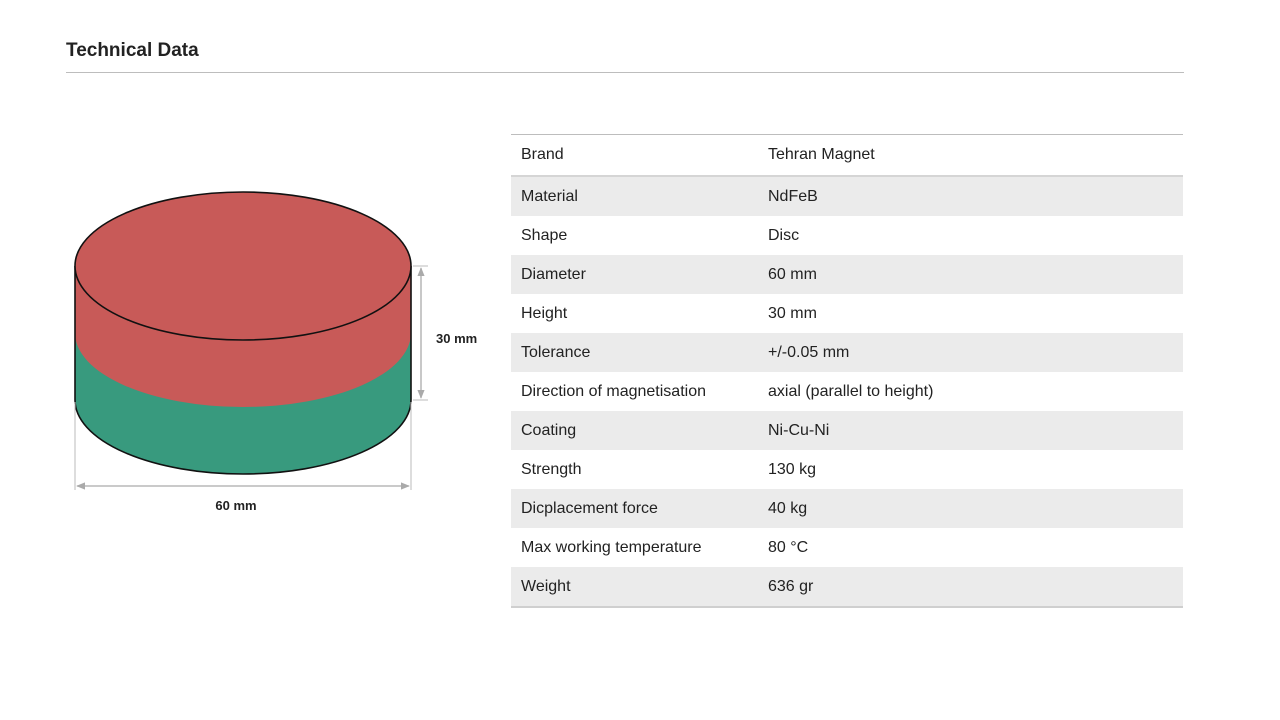 The height and width of the screenshot is (720, 1280). What do you see at coordinates (847, 313) in the screenshot?
I see `table-row: Height 30 mm` at bounding box center [847, 313].